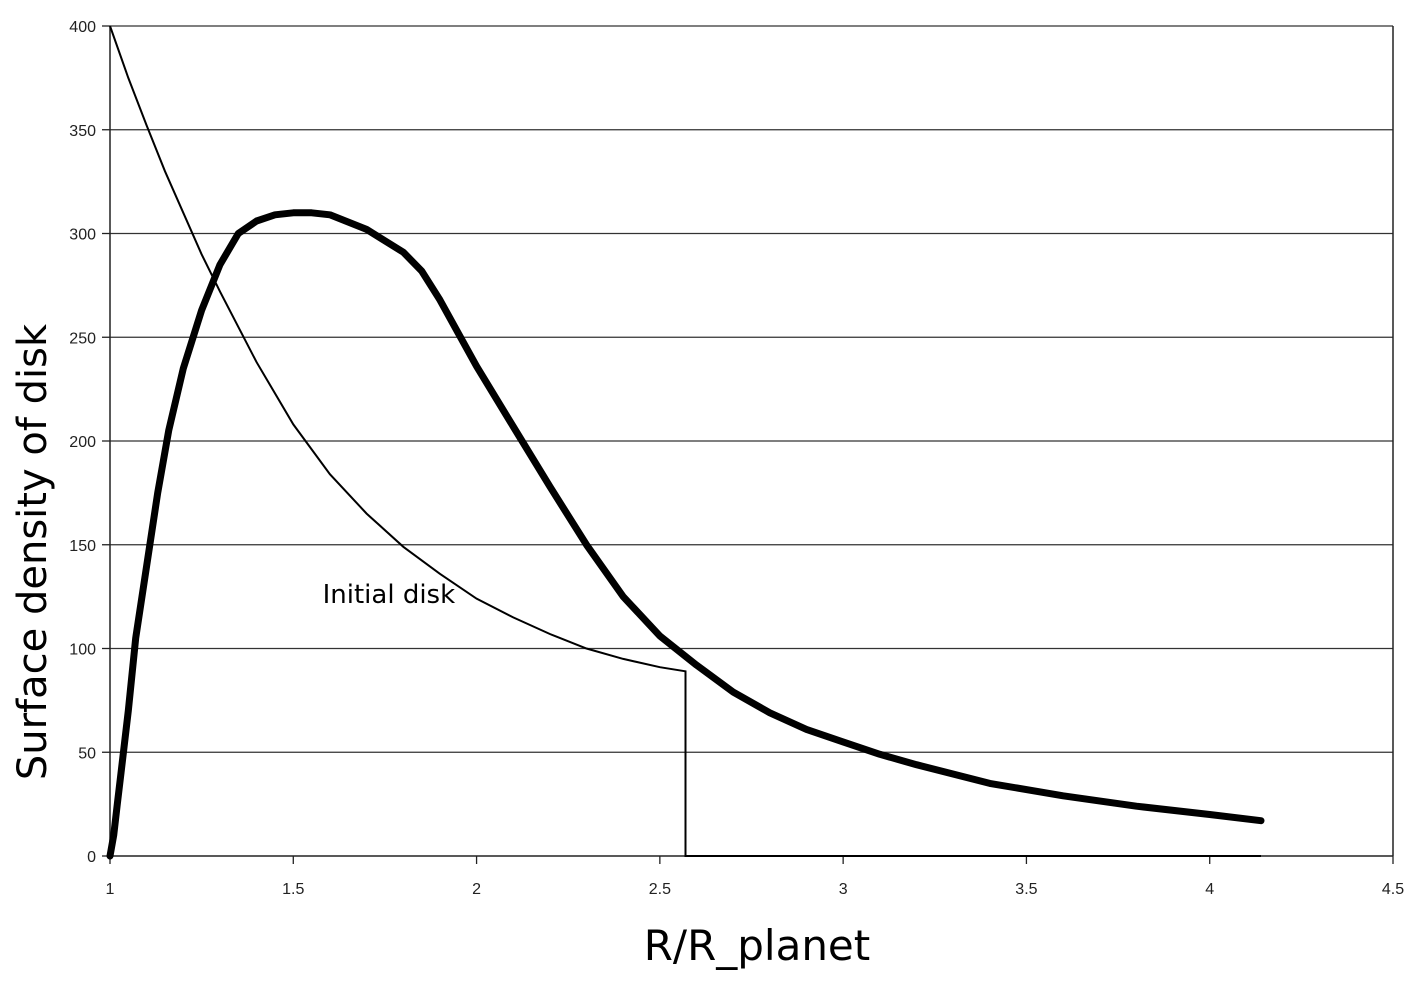 The height and width of the screenshot is (1008, 1420). I want to click on y-axis-ticks: 0 50 100 150 200 250 300 350 400, so click(89, 442).